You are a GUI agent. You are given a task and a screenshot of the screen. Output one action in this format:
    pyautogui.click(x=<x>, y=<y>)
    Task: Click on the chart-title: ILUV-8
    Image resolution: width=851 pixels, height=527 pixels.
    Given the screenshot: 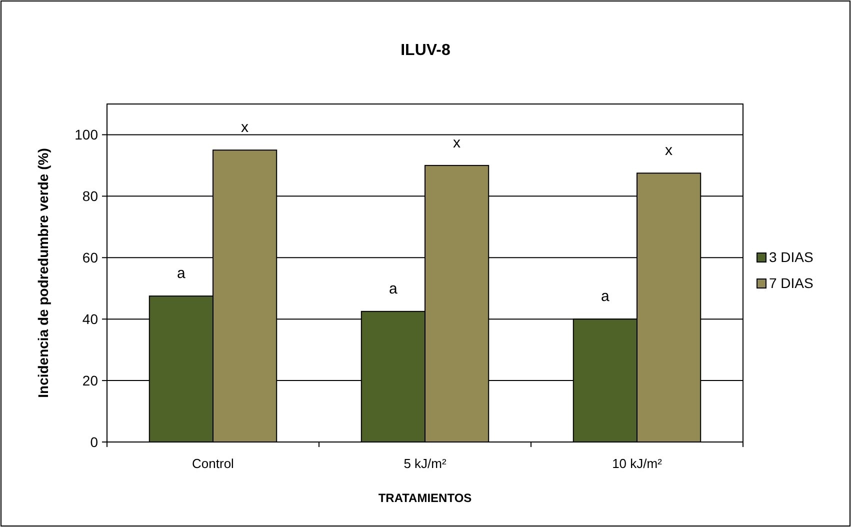 What is the action you would take?
    pyautogui.click(x=425, y=50)
    